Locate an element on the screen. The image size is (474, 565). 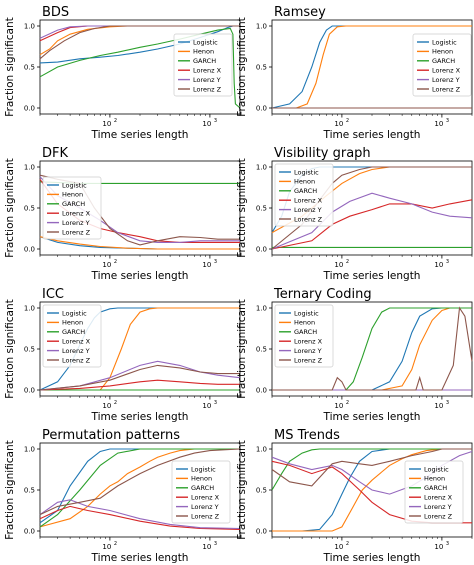
panel-title: Ternary Coding is located at coordinates (322, 294).